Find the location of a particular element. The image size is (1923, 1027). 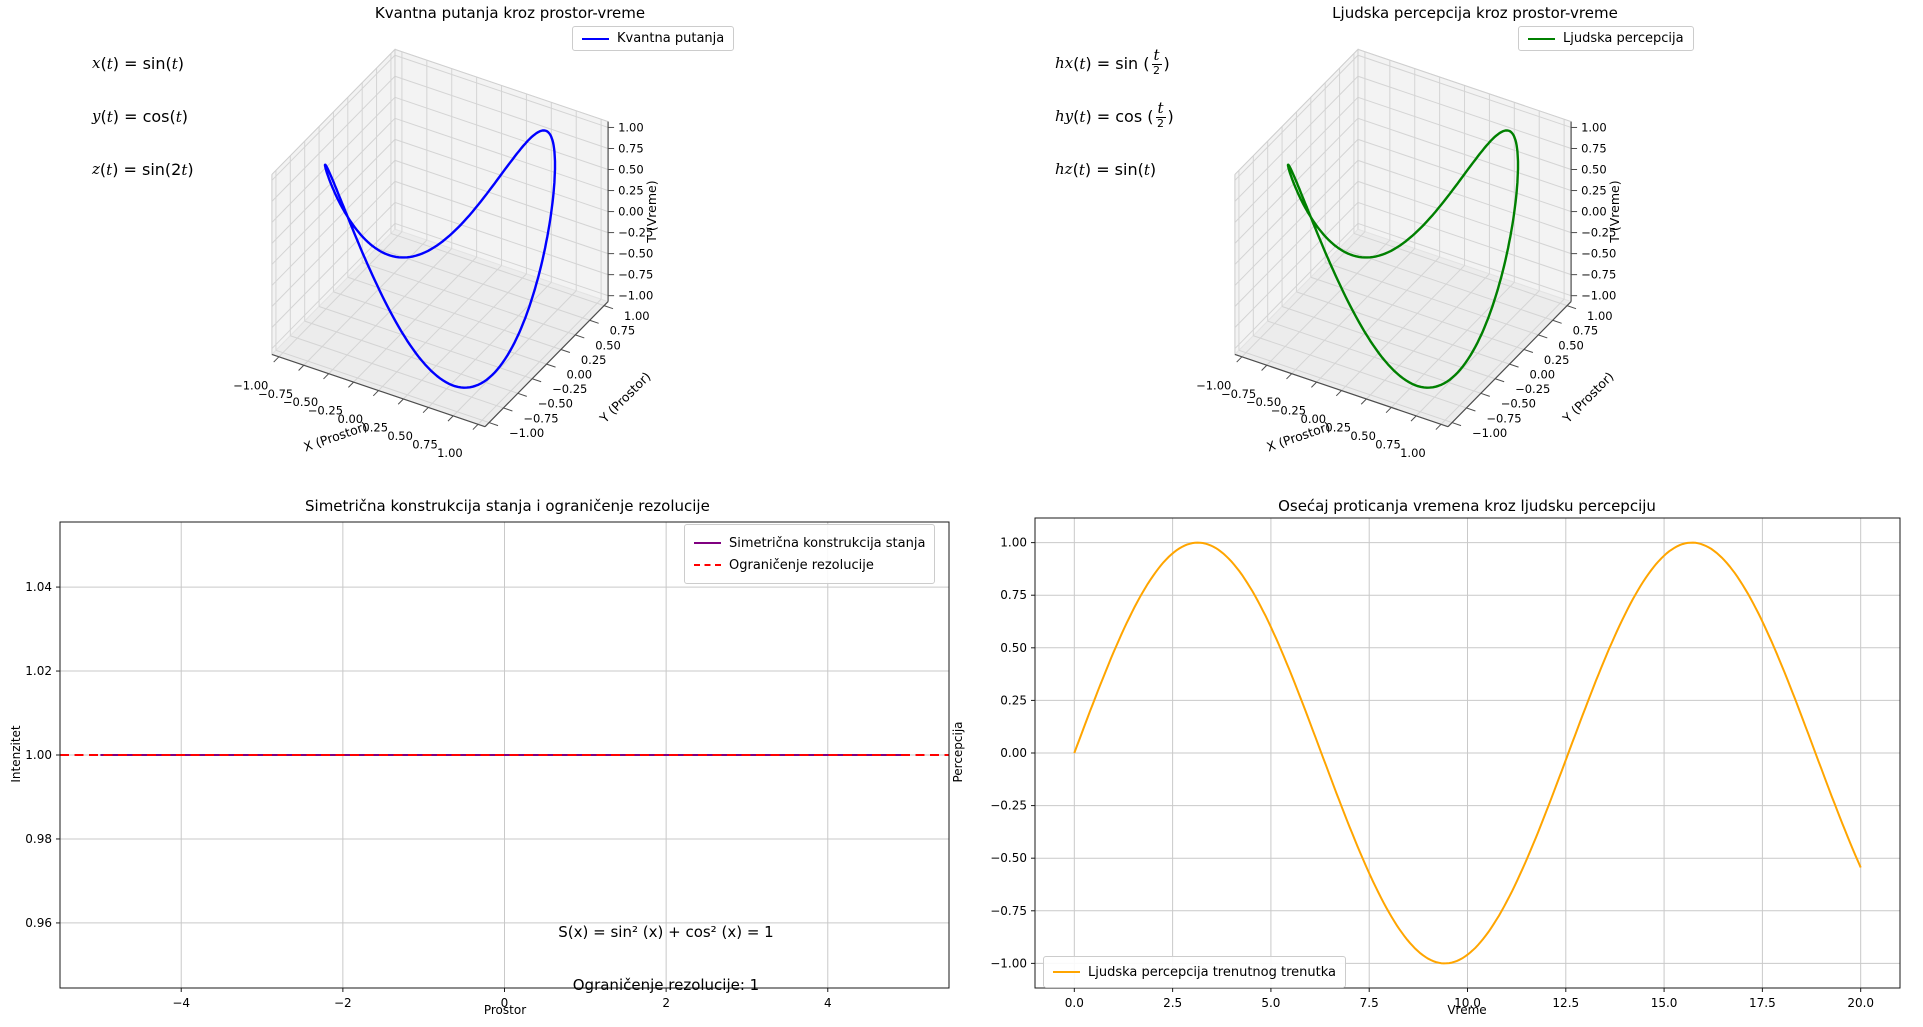

x-tick-label: 5.0 is located at coordinates (1270, 1003).